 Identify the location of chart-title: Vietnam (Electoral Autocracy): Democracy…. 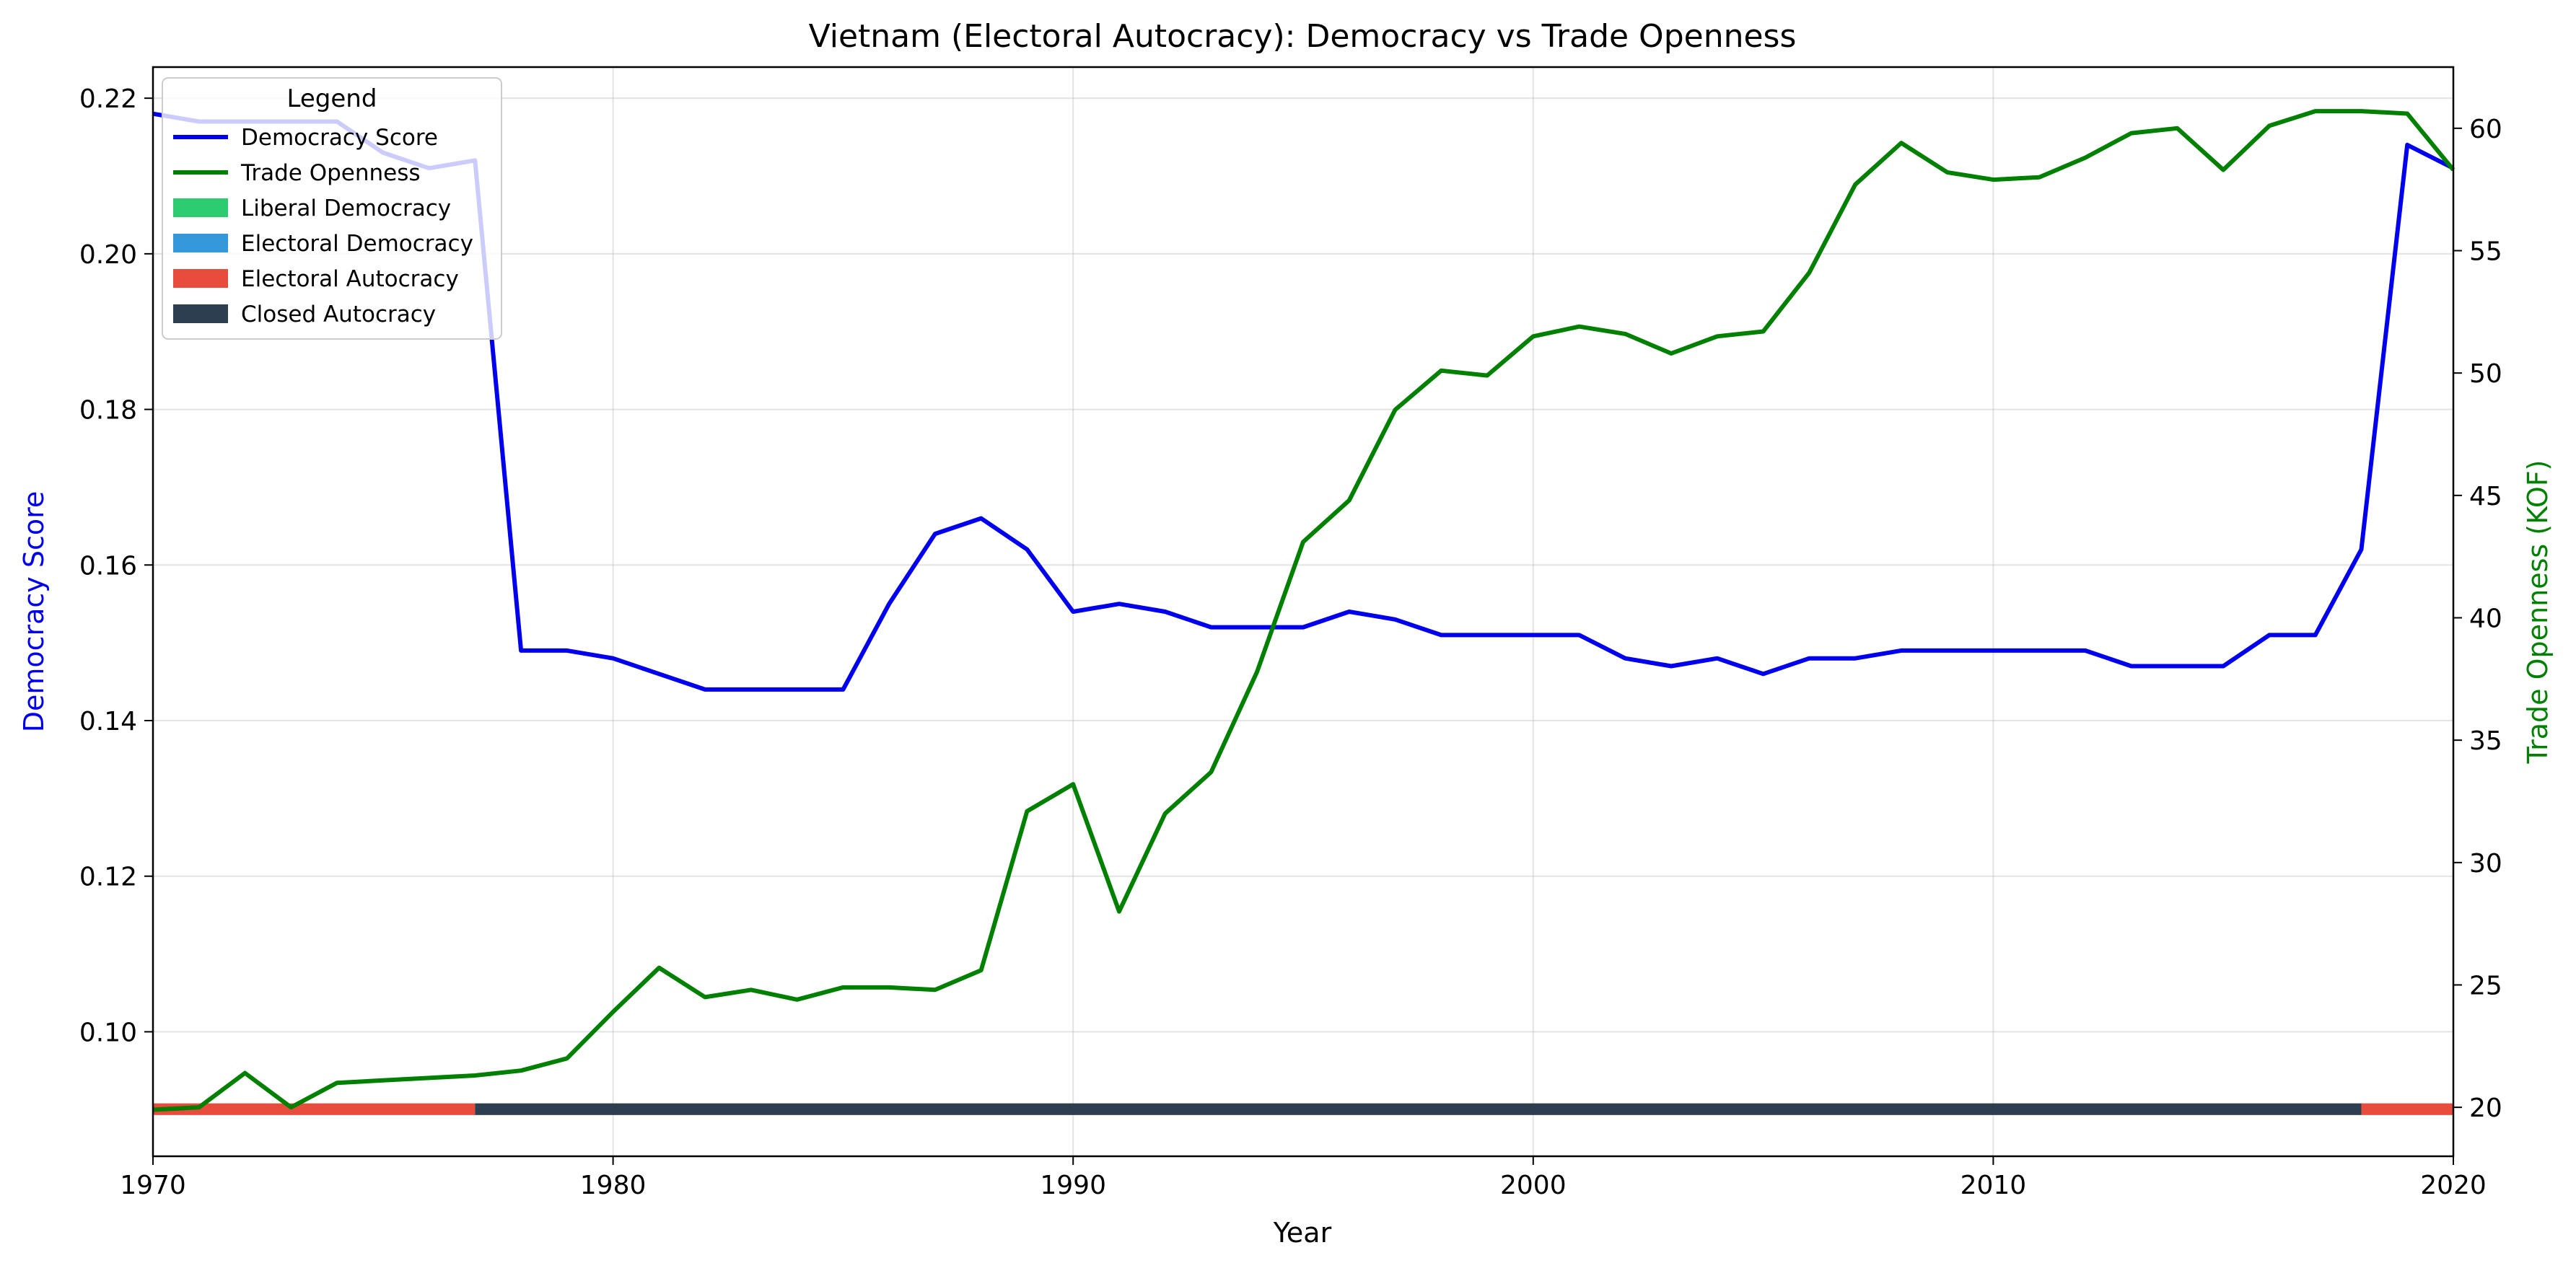
(1303, 37).